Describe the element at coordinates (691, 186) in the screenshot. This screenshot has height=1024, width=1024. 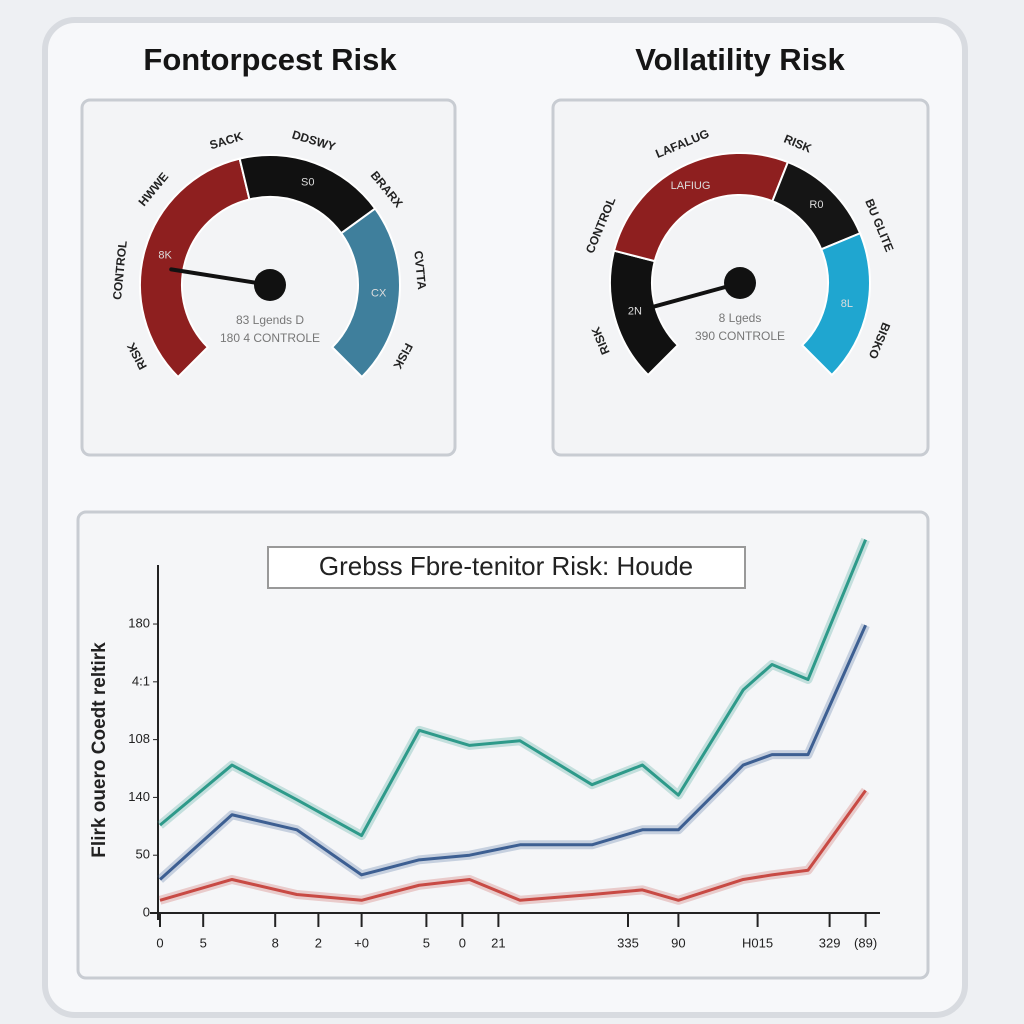
I see `band-label: LAFIUG` at that location.